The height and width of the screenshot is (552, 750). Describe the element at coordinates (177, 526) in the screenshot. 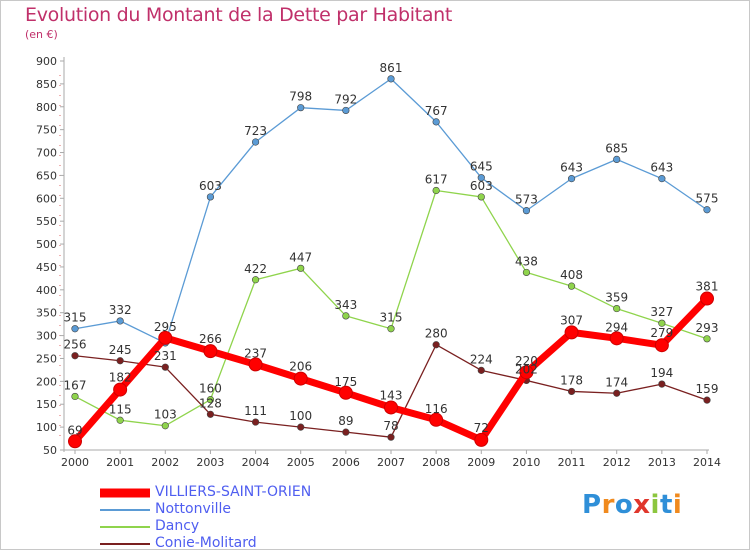

I see `legend-label: Dancy` at that location.